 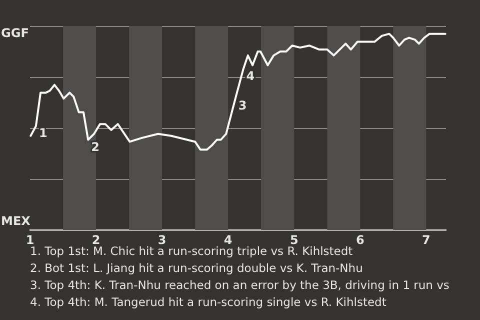 What do you see at coordinates (360, 240) in the screenshot?
I see `x-tick-label: 6` at bounding box center [360, 240].